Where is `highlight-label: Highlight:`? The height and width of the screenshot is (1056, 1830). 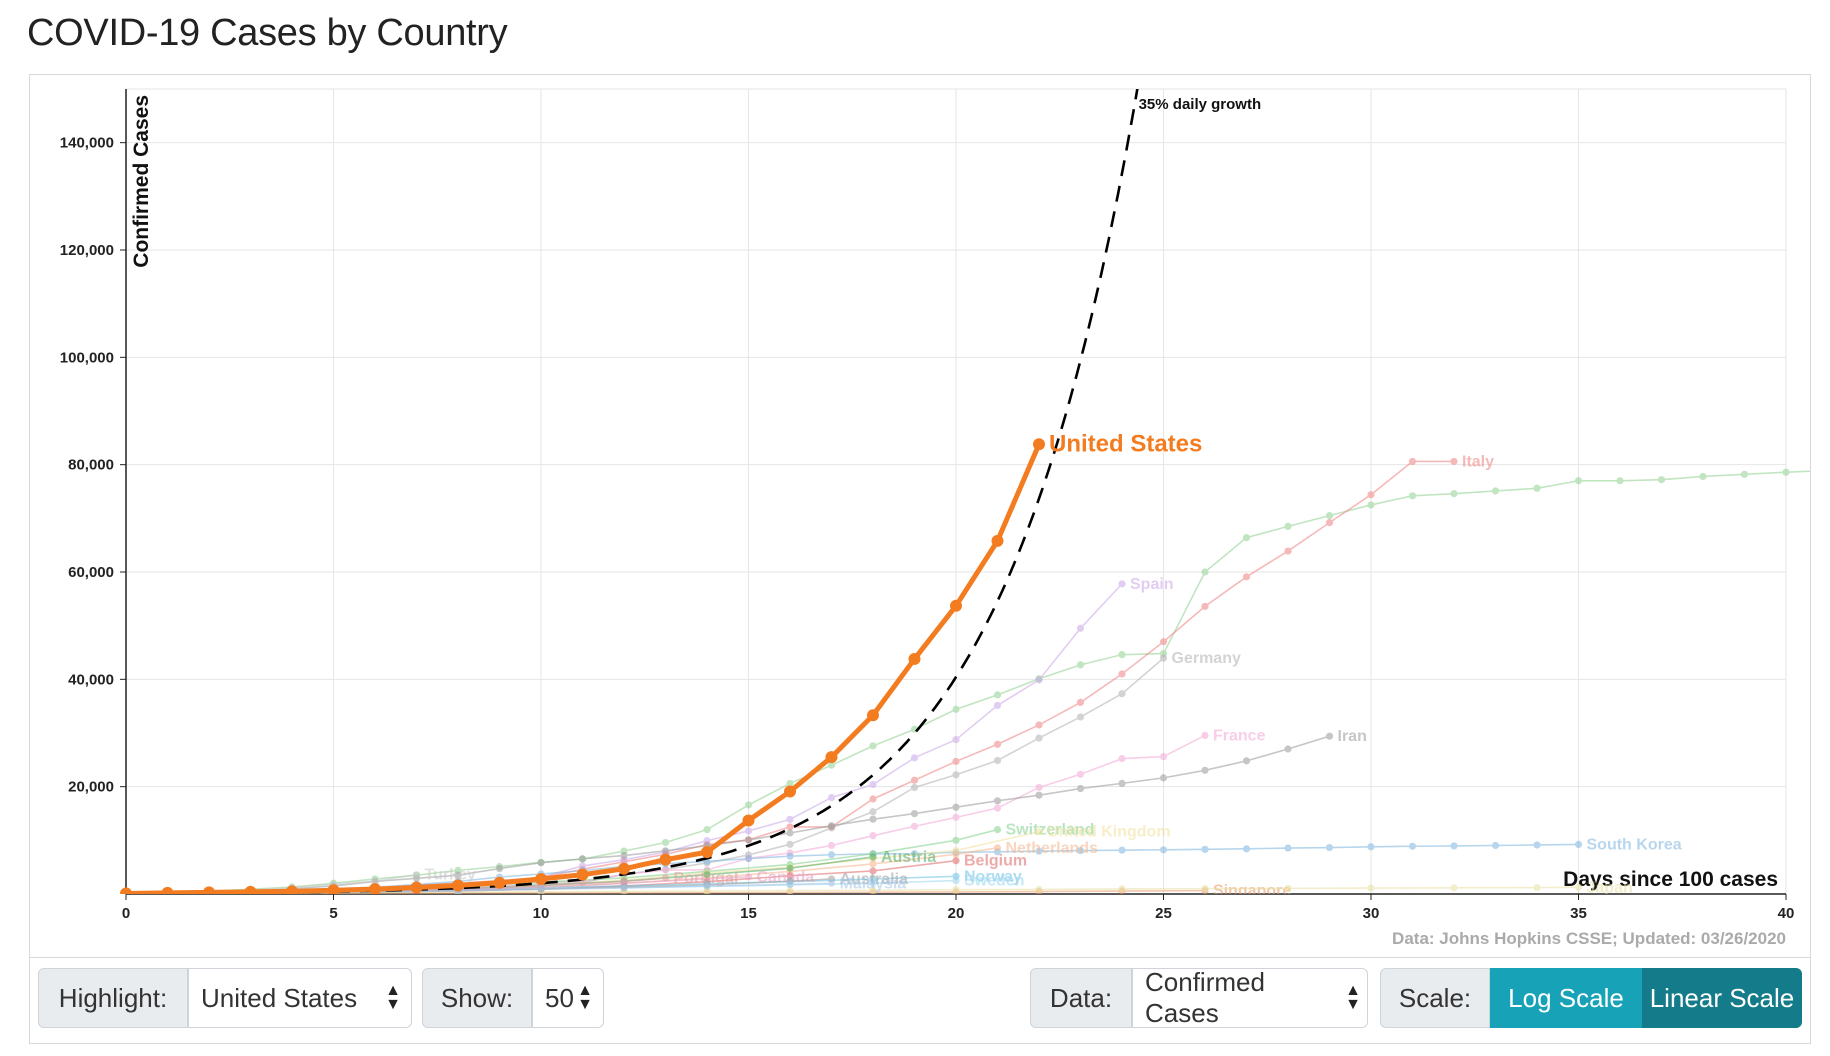
highlight-label: Highlight: is located at coordinates (113, 998).